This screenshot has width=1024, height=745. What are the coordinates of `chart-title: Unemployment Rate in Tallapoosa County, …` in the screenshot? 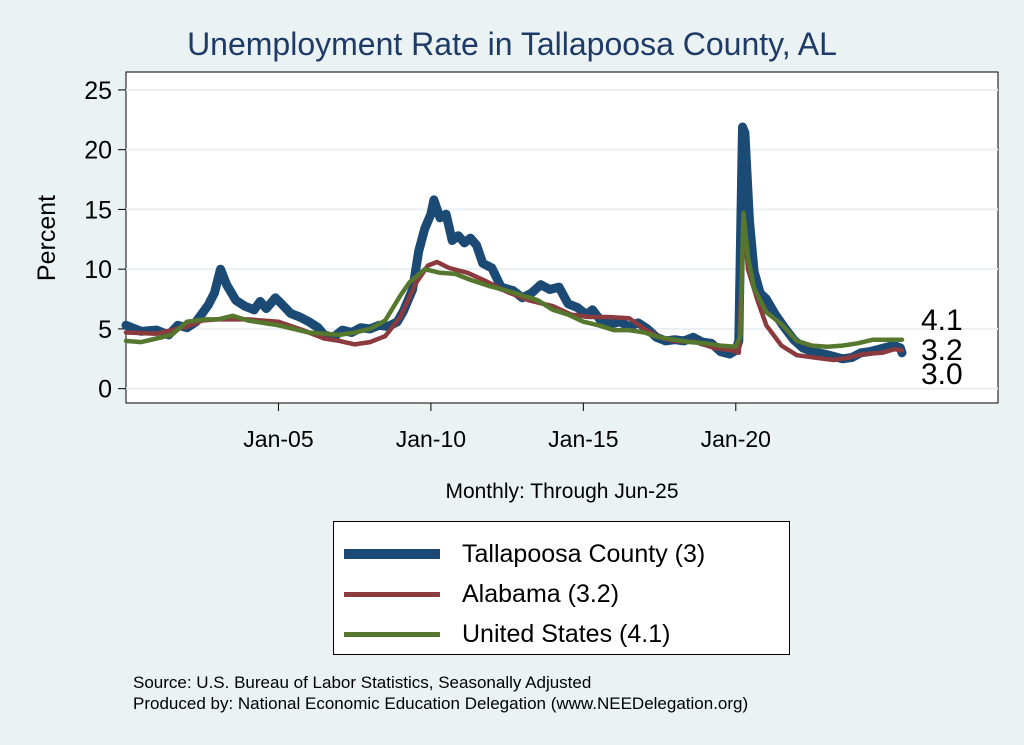 It's located at (512, 44).